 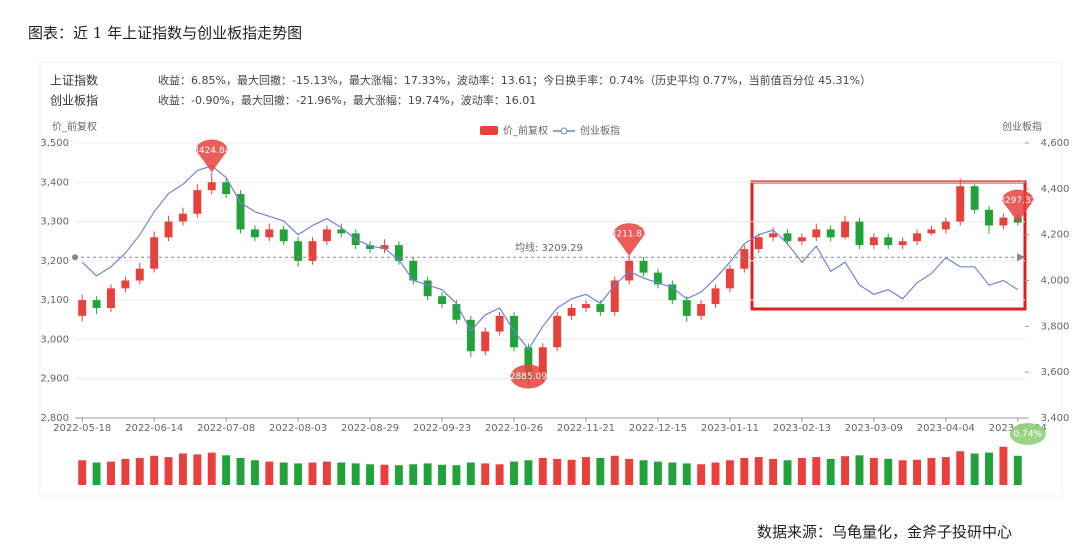 I want to click on y-tick-label: 3,200, so click(x=54, y=261).